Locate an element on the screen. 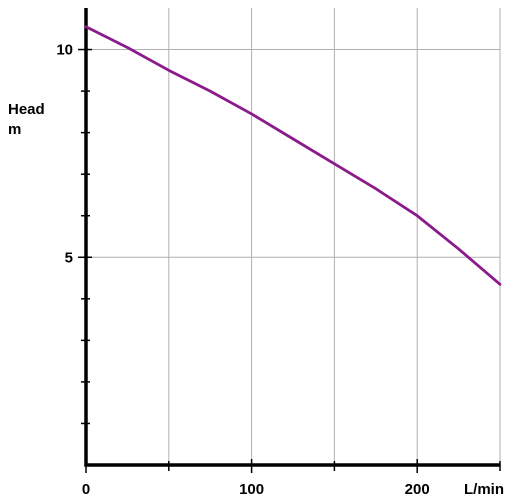 This screenshot has height=500, width=517. x-tick-label: 0 is located at coordinates (86, 489).